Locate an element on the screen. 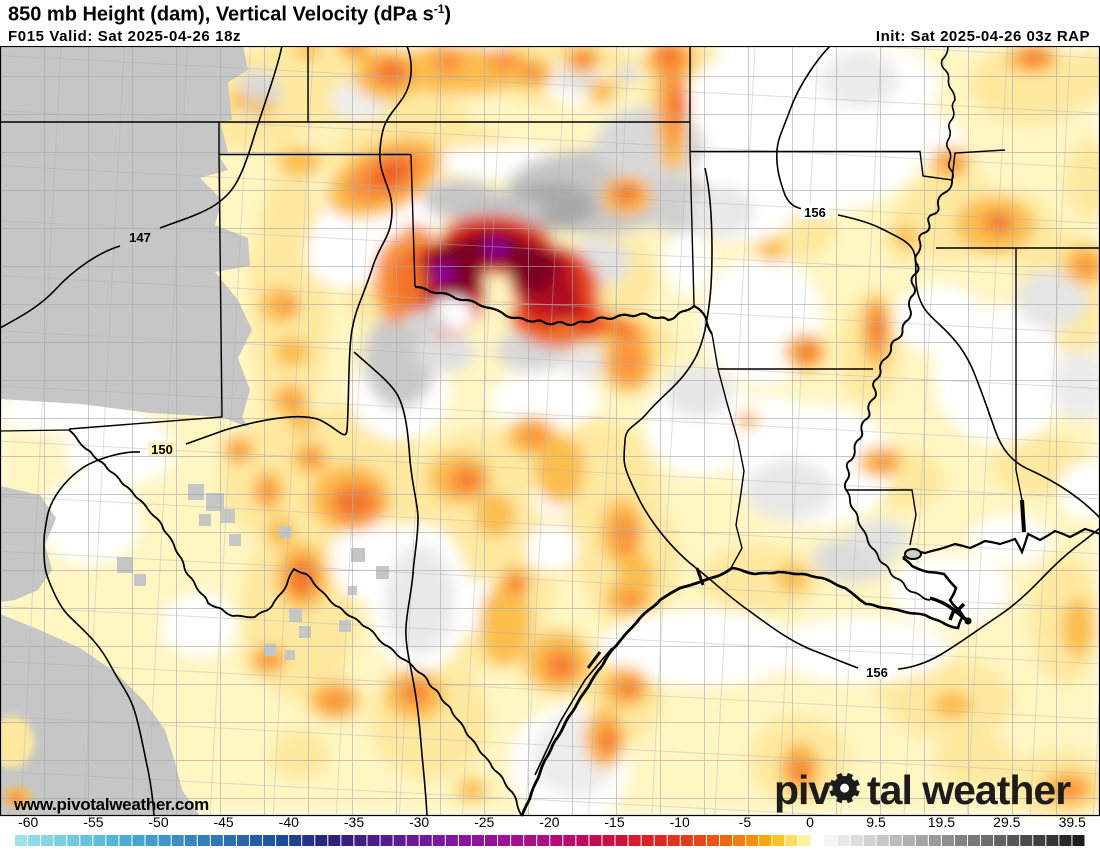 This screenshot has height=850, width=1100. svg-text: -15 is located at coordinates (614, 822).